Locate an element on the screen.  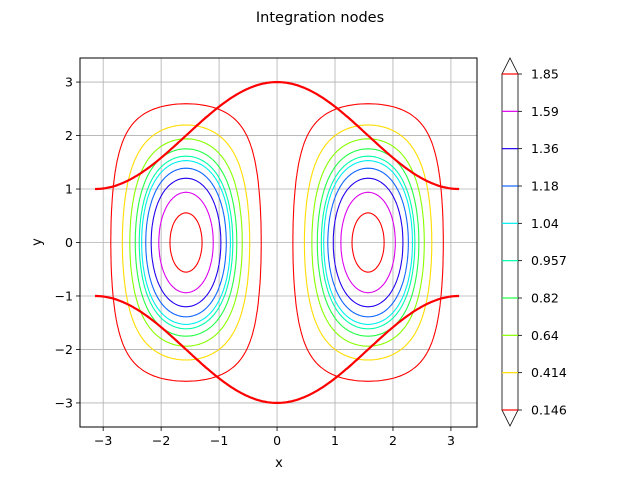
colorbar-tick-label: 1.85 is located at coordinates (545, 74).